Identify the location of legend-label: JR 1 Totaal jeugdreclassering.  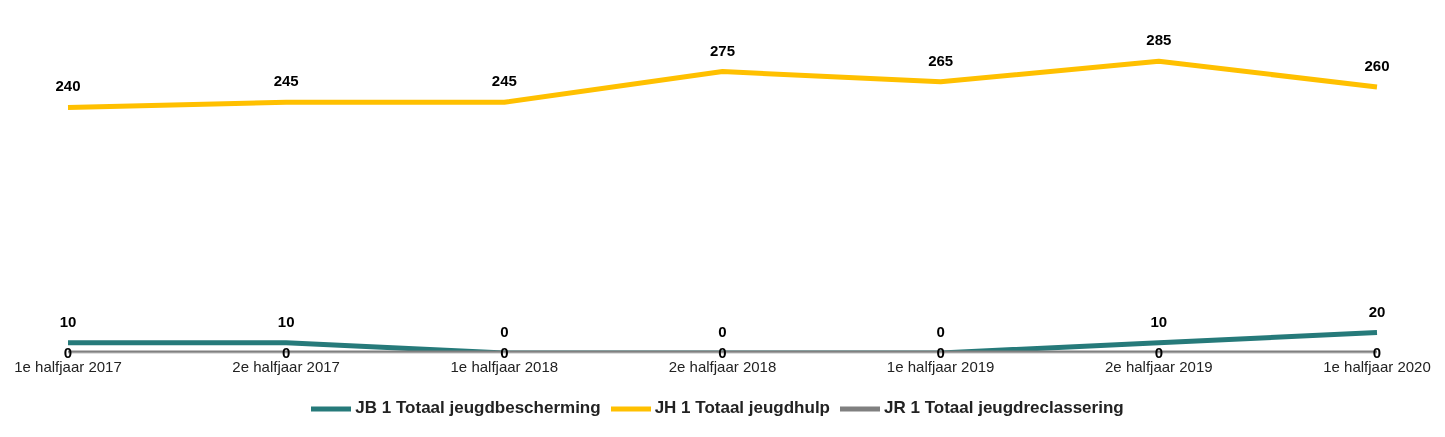
(1004, 408).